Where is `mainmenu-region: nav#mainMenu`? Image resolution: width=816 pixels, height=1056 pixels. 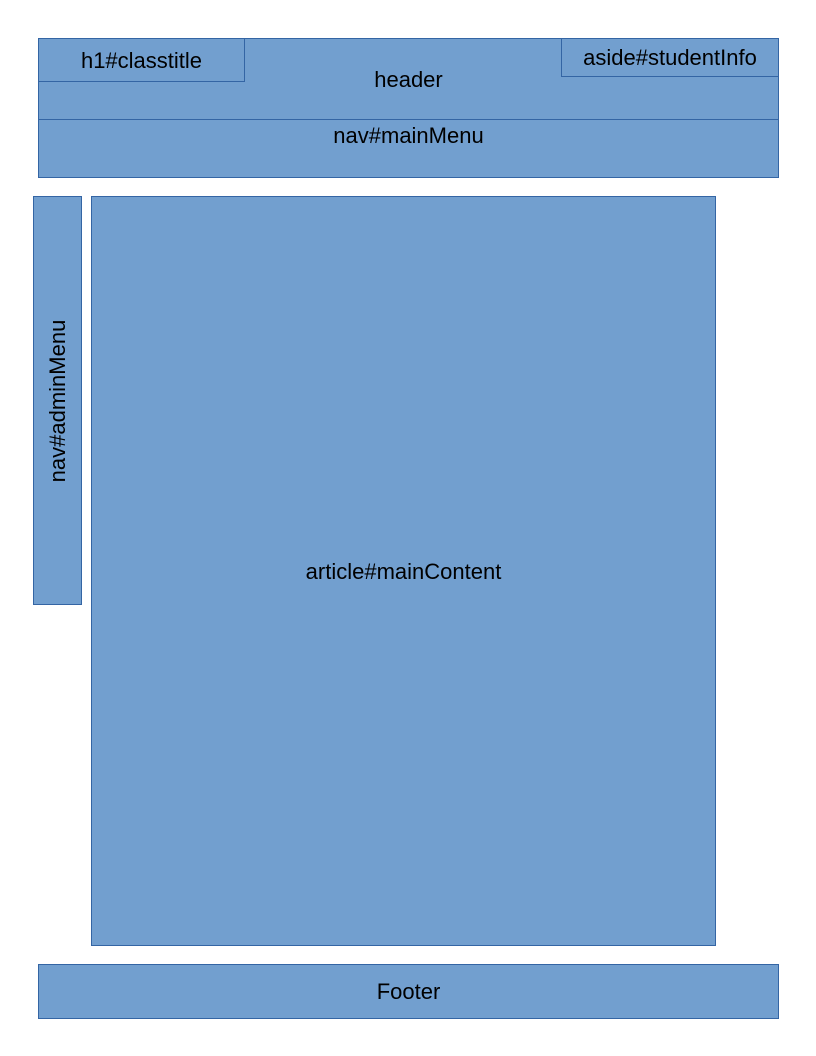 mainmenu-region: nav#mainMenu is located at coordinates (408, 148).